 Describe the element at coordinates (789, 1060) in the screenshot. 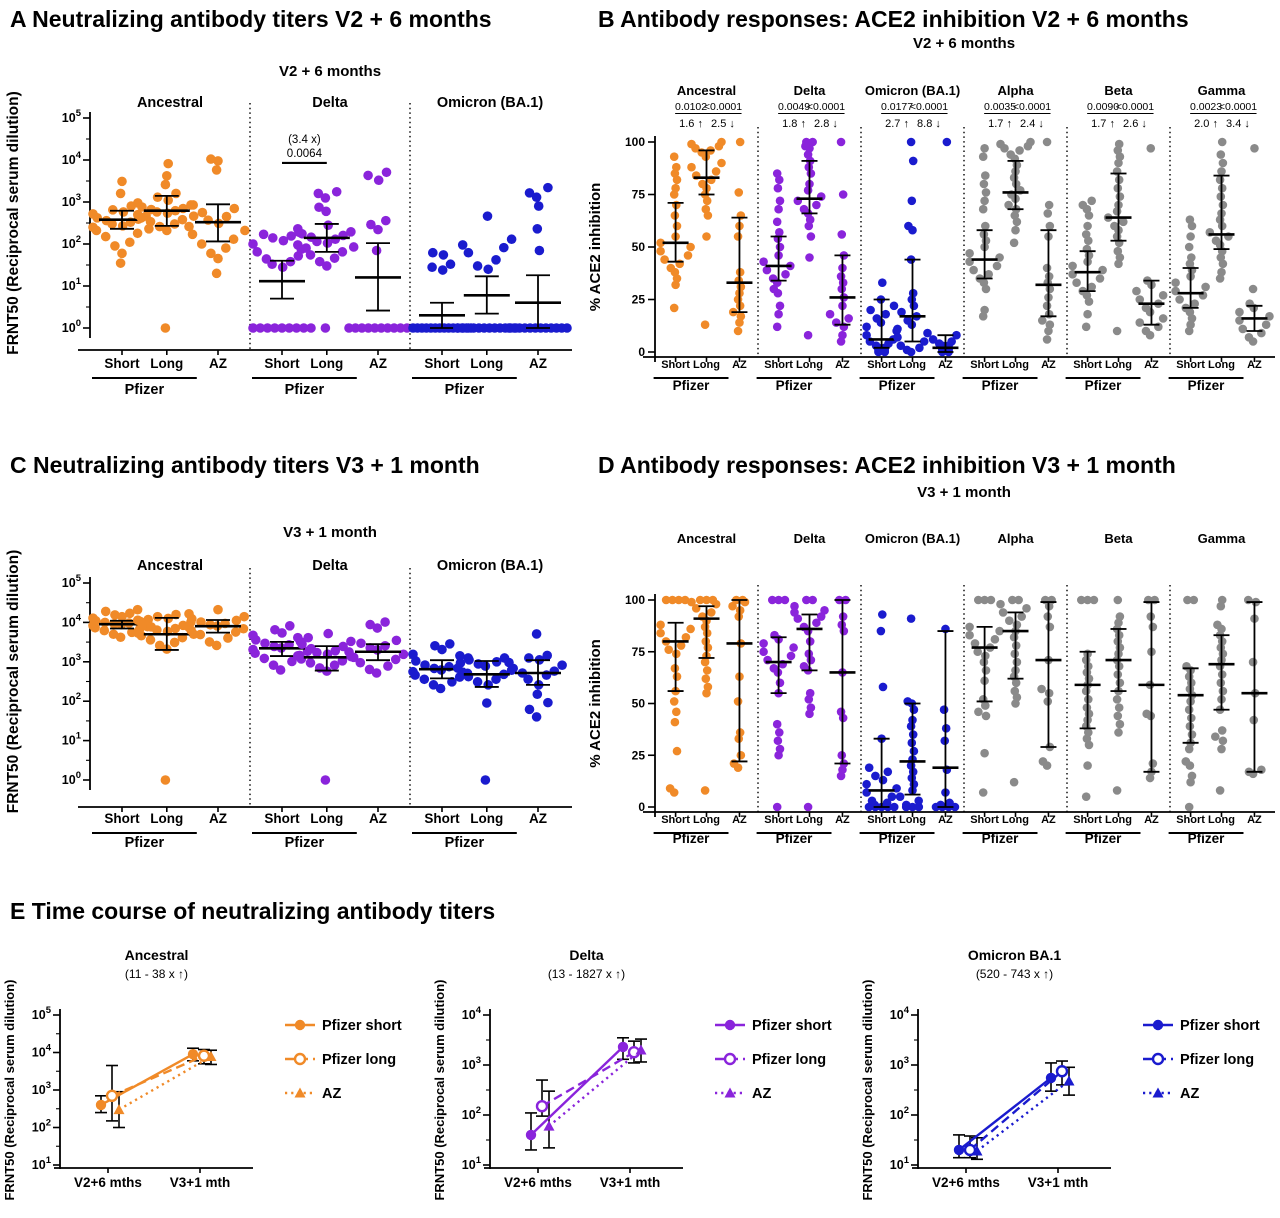

I see `svg-text: Pfizer long` at that location.